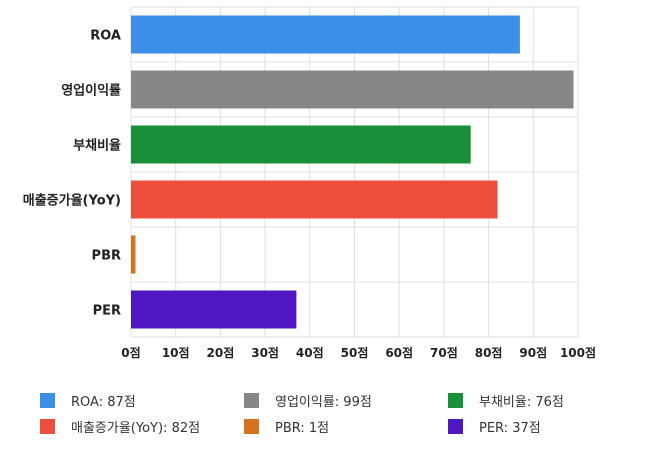 Image resolution: width=650 pixels, height=450 pixels. Describe the element at coordinates (399, 352) in the screenshot. I see `x-tick-label: 60점` at that location.